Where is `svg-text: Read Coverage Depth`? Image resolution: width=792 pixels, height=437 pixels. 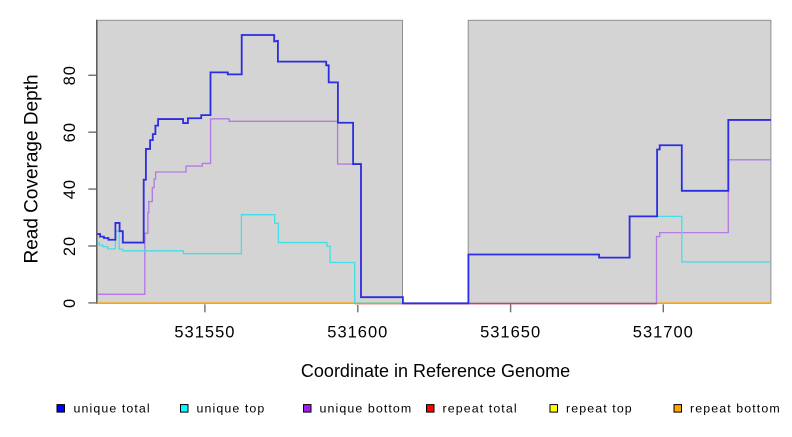
svg-text: Read Coverage Depth is located at coordinates (31, 168).